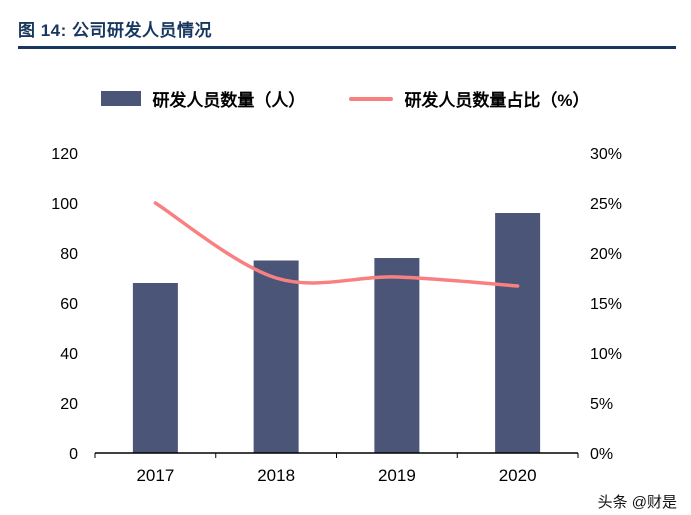 This screenshot has height=515, width=691. What do you see at coordinates (637, 502) in the screenshot?
I see `watermark: 头条 @财是` at bounding box center [637, 502].